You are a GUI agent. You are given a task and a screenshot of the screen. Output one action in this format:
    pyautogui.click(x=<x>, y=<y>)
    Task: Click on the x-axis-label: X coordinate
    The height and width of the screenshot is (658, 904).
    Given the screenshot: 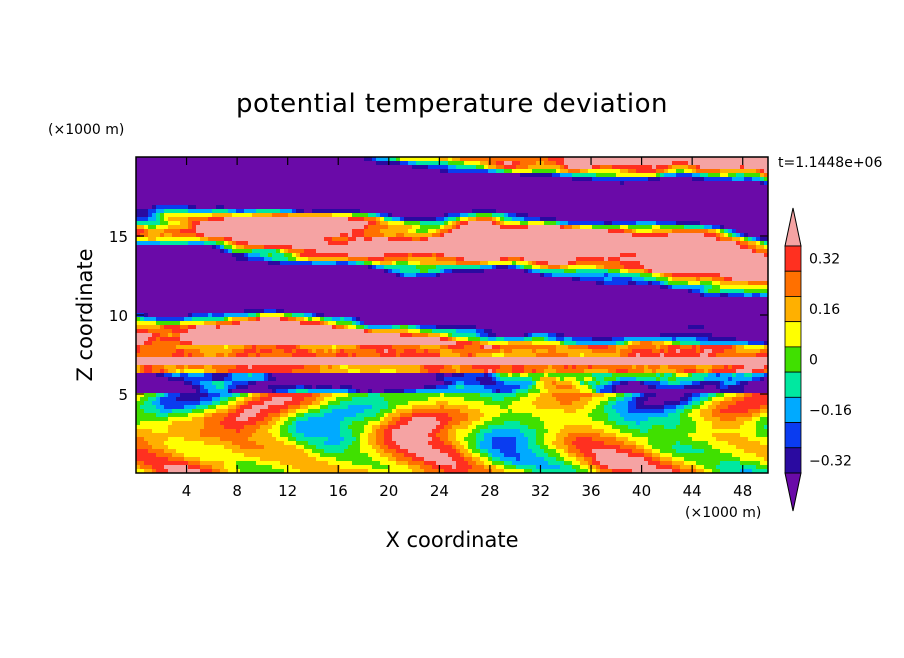 What is the action you would take?
    pyautogui.click(x=451, y=540)
    